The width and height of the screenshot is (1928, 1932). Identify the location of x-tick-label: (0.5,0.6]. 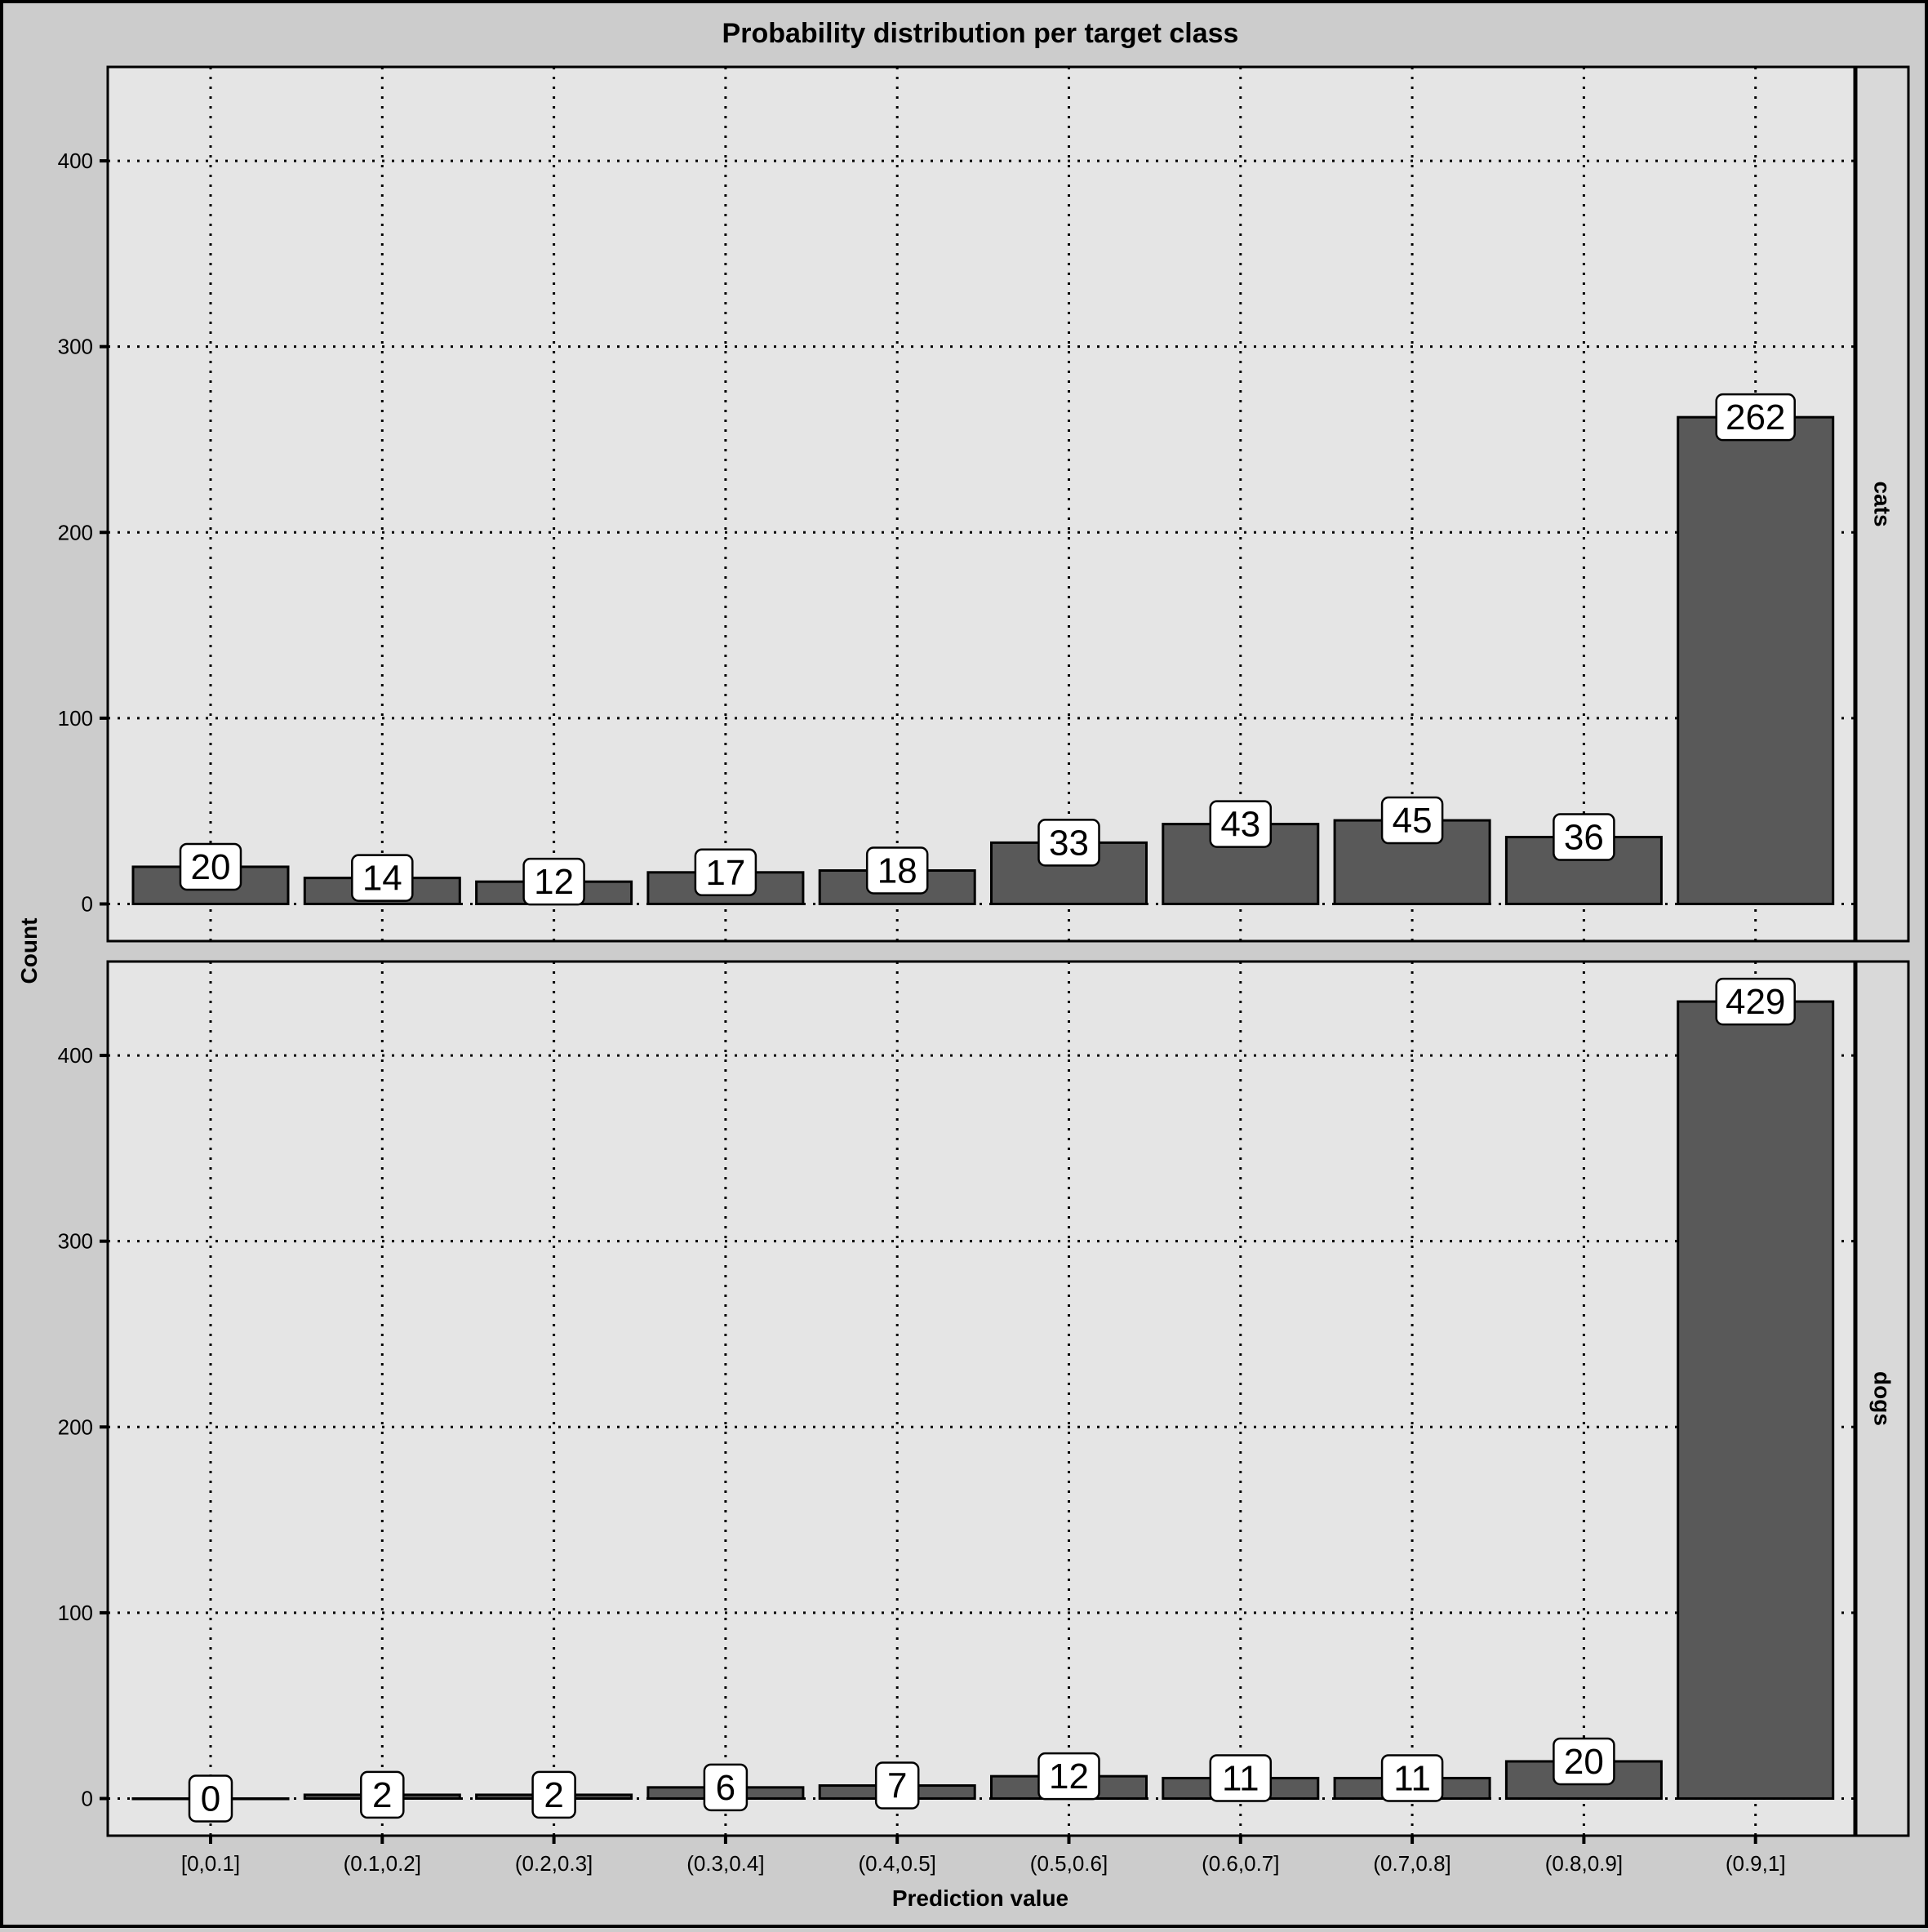
(1069, 1863).